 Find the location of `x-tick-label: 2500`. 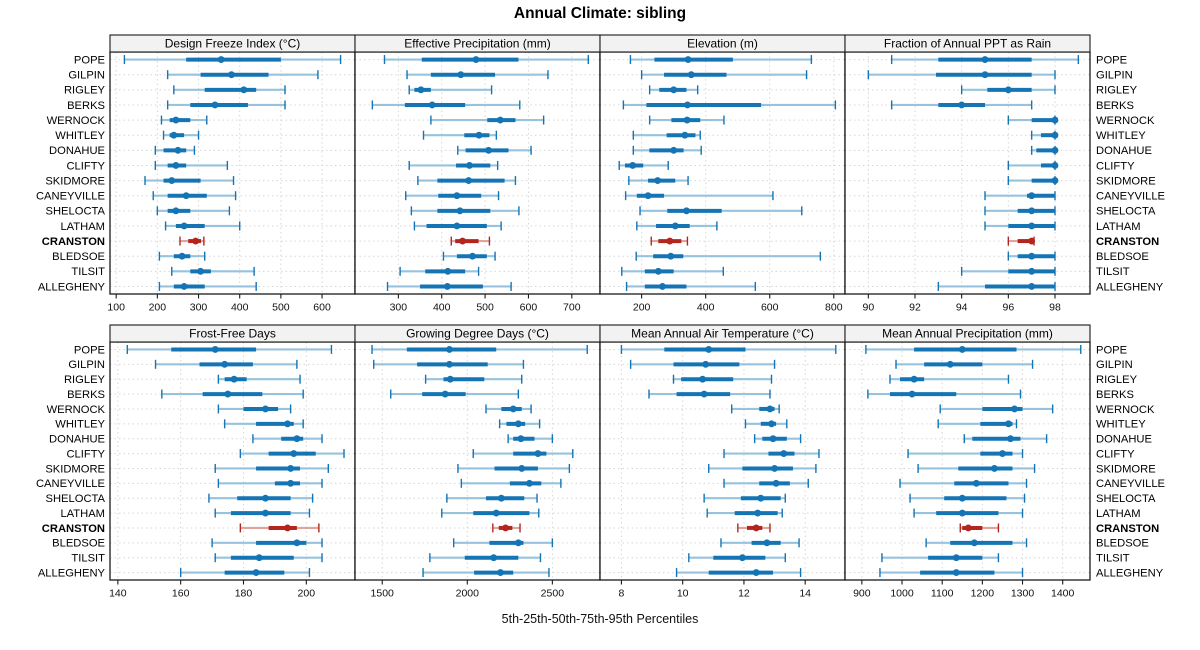

x-tick-label: 2500 is located at coordinates (553, 594).